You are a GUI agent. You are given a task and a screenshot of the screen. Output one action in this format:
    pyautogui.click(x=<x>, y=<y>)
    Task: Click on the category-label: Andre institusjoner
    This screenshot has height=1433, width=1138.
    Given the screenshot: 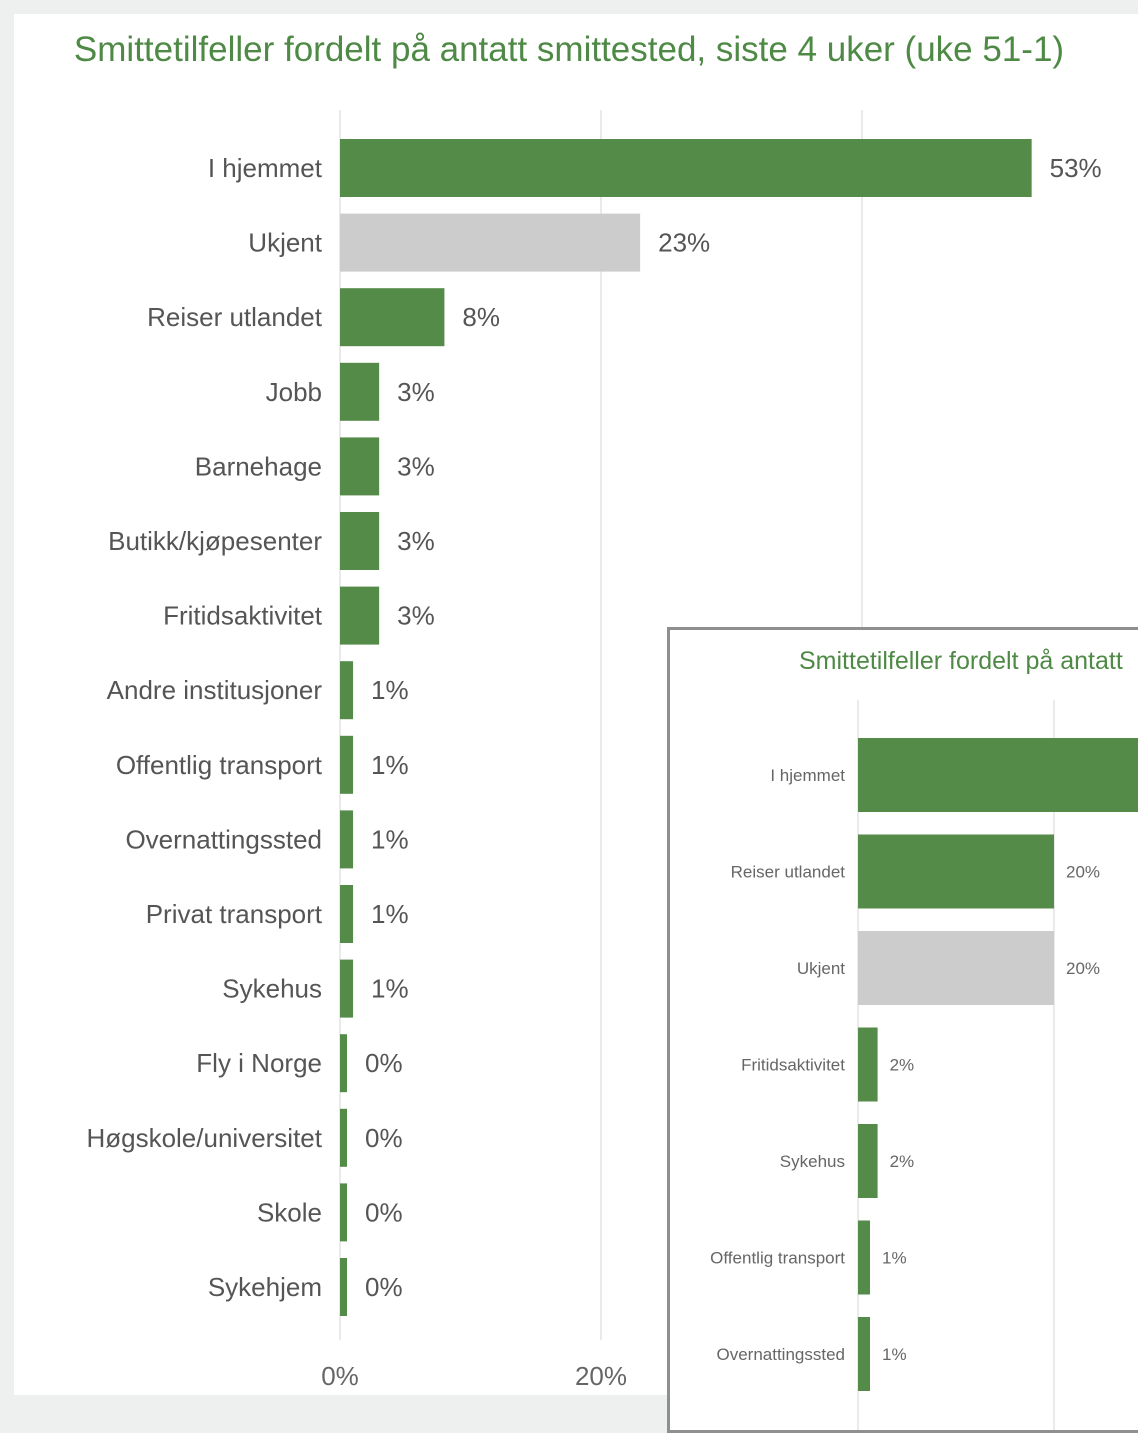 What is the action you would take?
    pyautogui.click(x=215, y=690)
    